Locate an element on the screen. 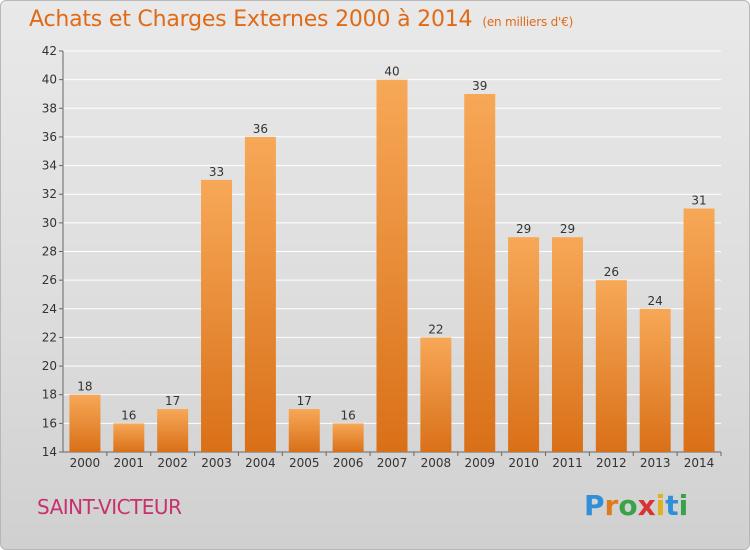 The image size is (750, 550). y-tick-label: 30 is located at coordinates (49, 223).